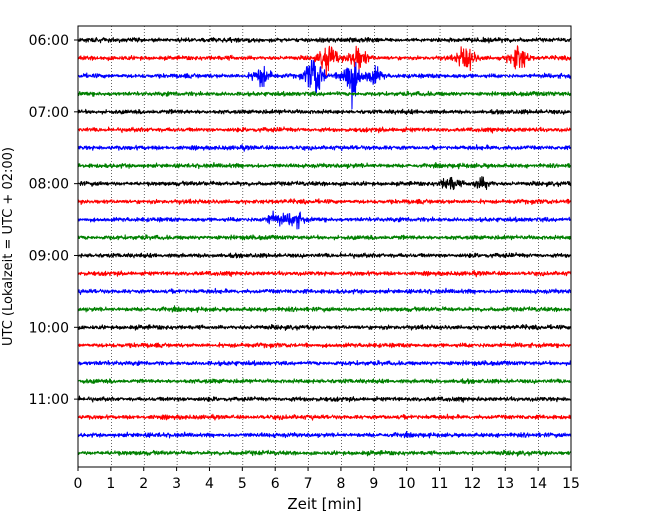  Describe the element at coordinates (538, 484) in the screenshot. I see `x-tick-label: 14` at that location.